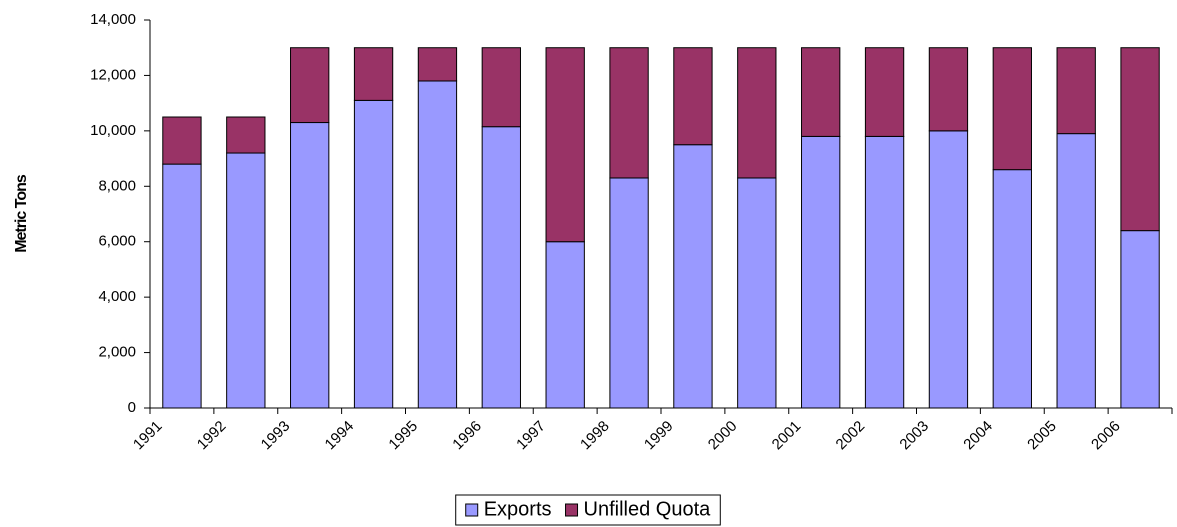  I want to click on y-tick-label: 14,000, so click(113, 19).